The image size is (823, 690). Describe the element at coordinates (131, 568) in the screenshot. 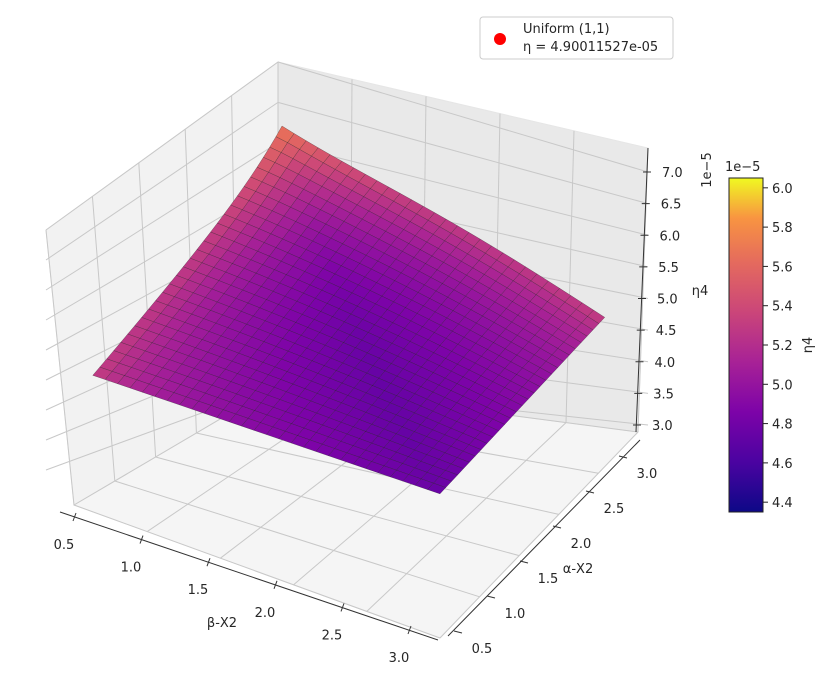

I see `x-tick-label: 1.0` at that location.